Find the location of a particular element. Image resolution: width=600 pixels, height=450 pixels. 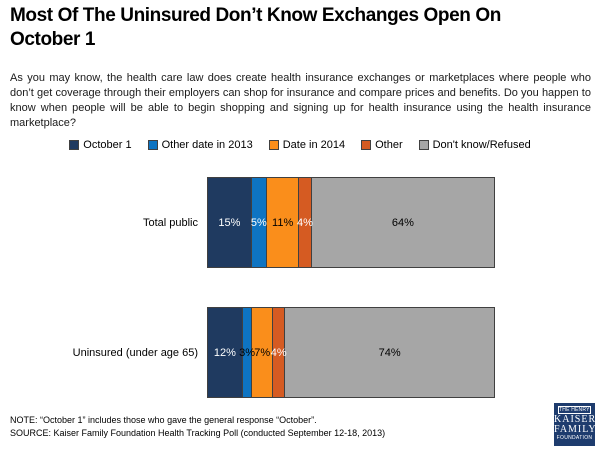

bar-segment: 64% is located at coordinates (403, 222).